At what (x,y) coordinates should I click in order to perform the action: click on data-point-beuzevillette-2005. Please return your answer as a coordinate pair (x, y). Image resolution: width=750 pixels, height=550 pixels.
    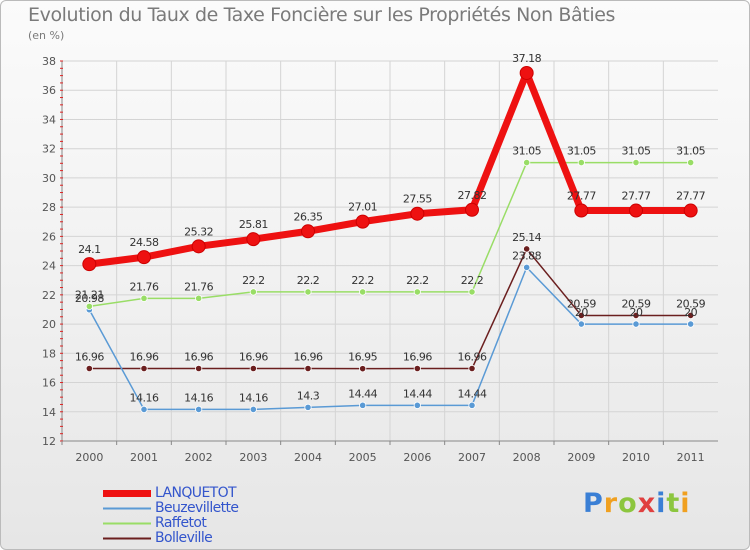
    Looking at the image, I should click on (363, 405).